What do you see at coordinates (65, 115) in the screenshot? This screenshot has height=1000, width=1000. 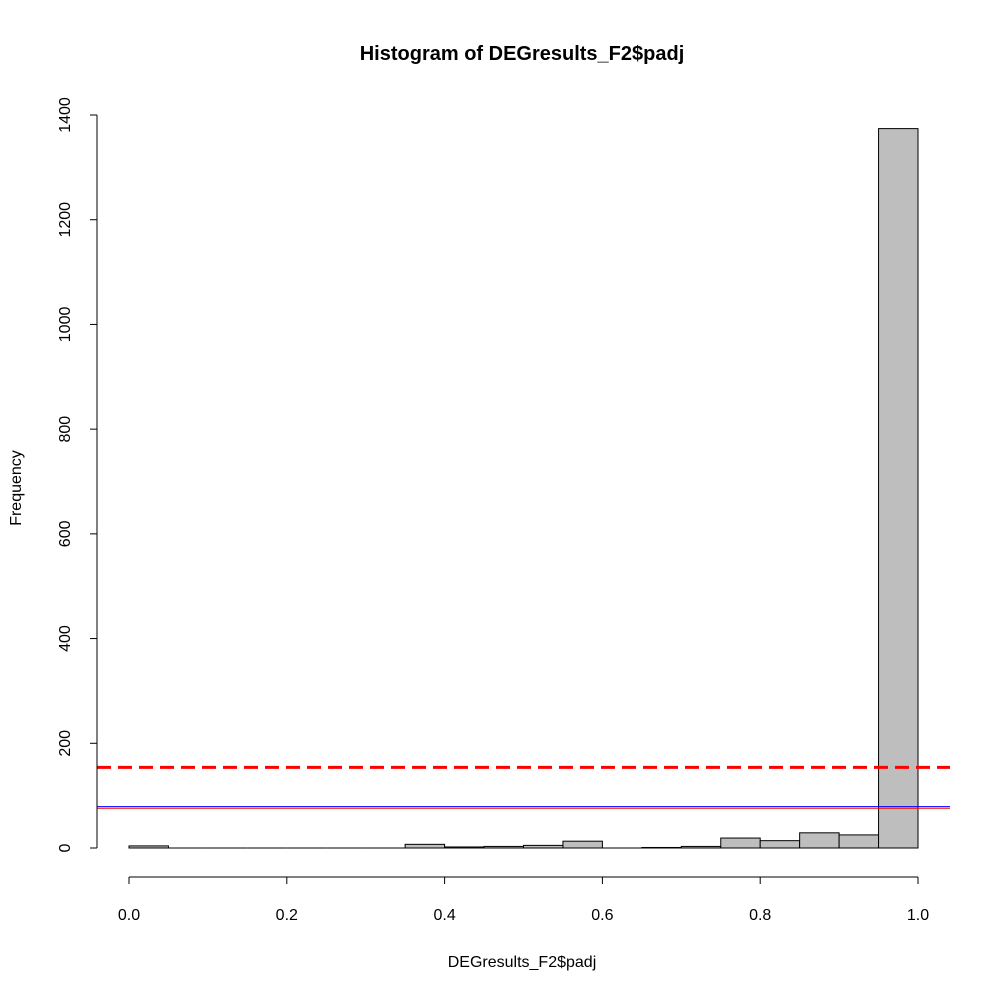 I see `y-tick-label: 1400` at bounding box center [65, 115].